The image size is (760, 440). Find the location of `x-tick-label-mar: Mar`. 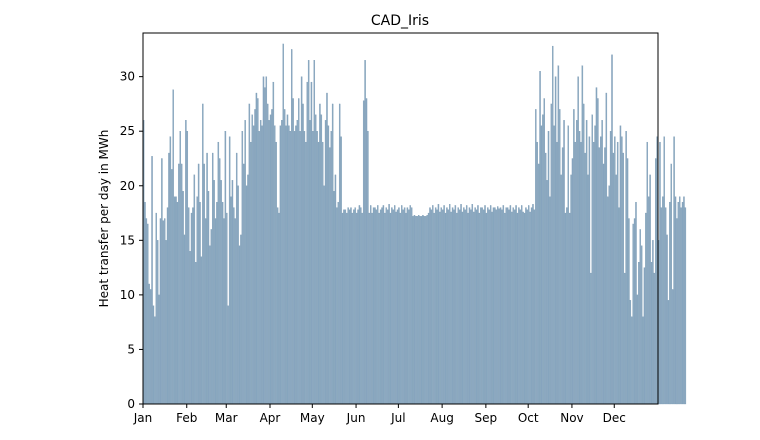

x-tick-label-mar: Mar is located at coordinates (226, 418).